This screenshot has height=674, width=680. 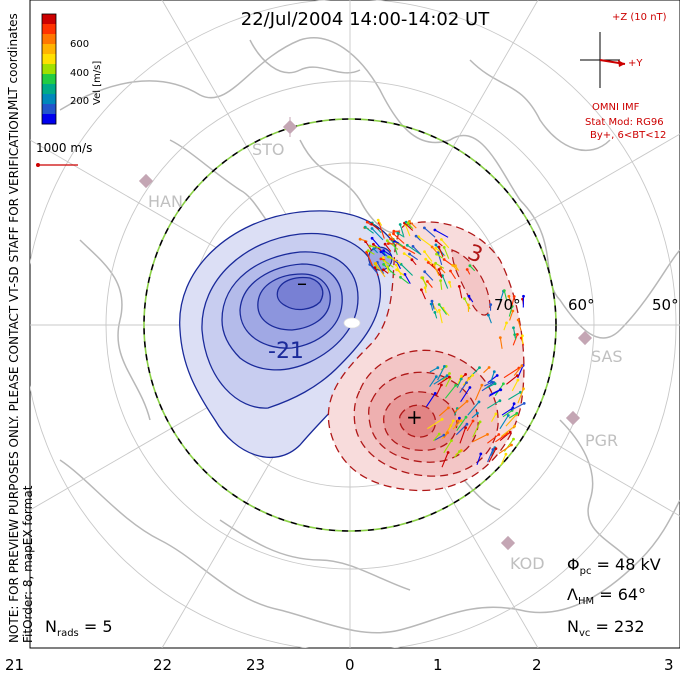 What do you see at coordinates (165, 201) in the screenshot?
I see `station-label-han: HAN` at bounding box center [165, 201].